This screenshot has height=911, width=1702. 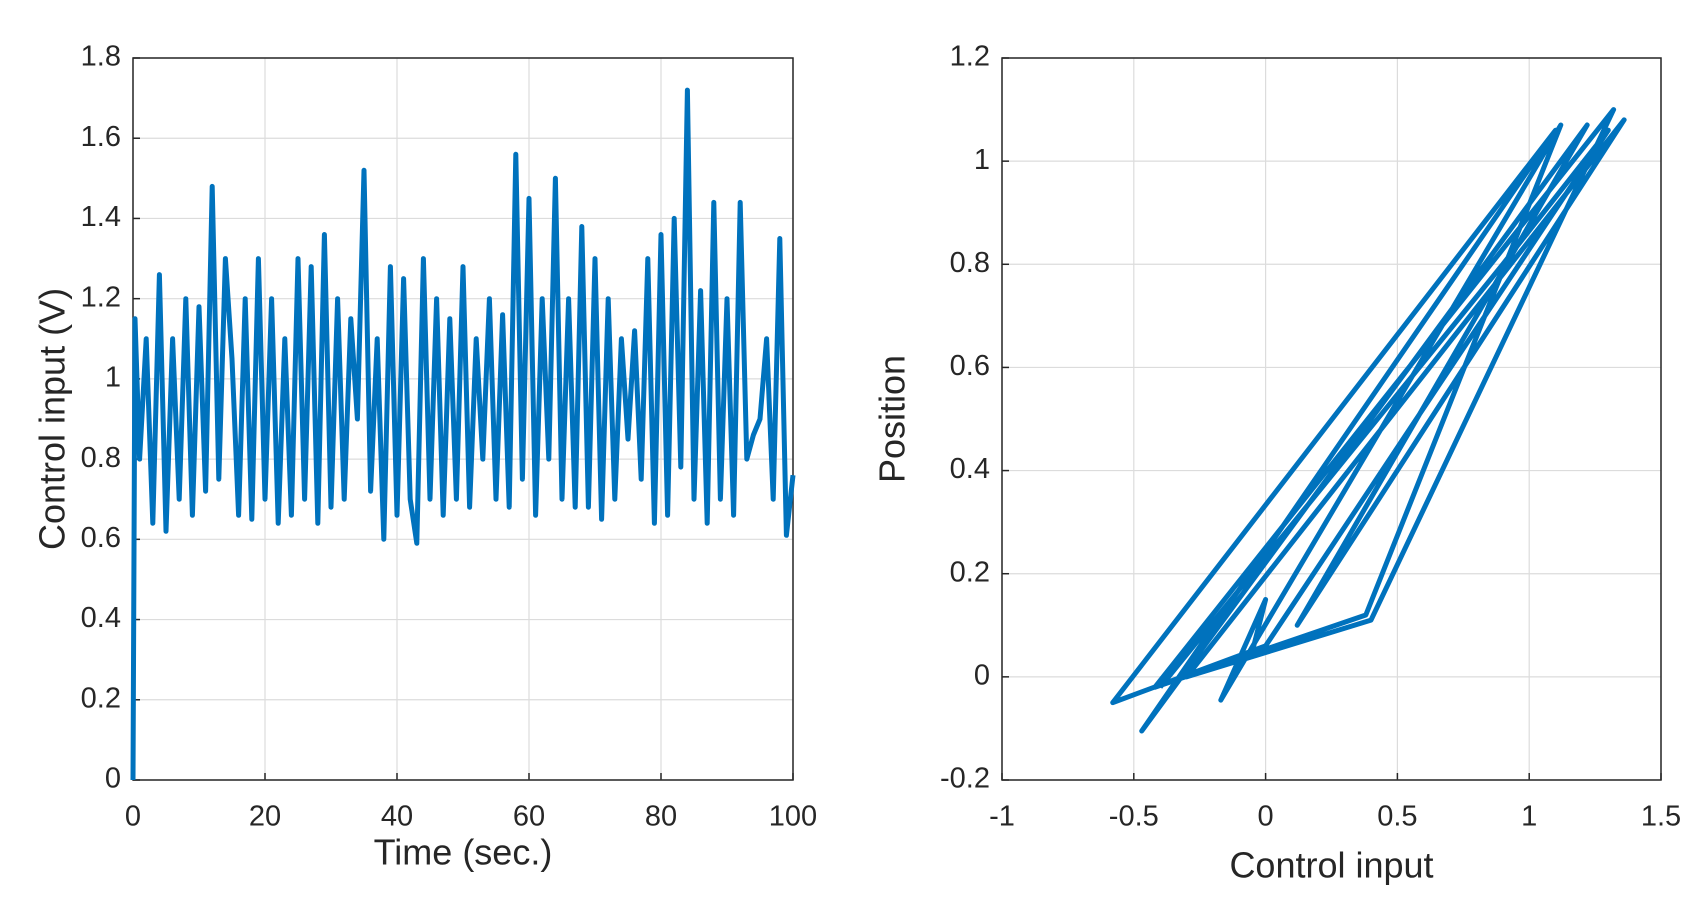 I want to click on x-tick-label: 80, so click(x=661, y=817).